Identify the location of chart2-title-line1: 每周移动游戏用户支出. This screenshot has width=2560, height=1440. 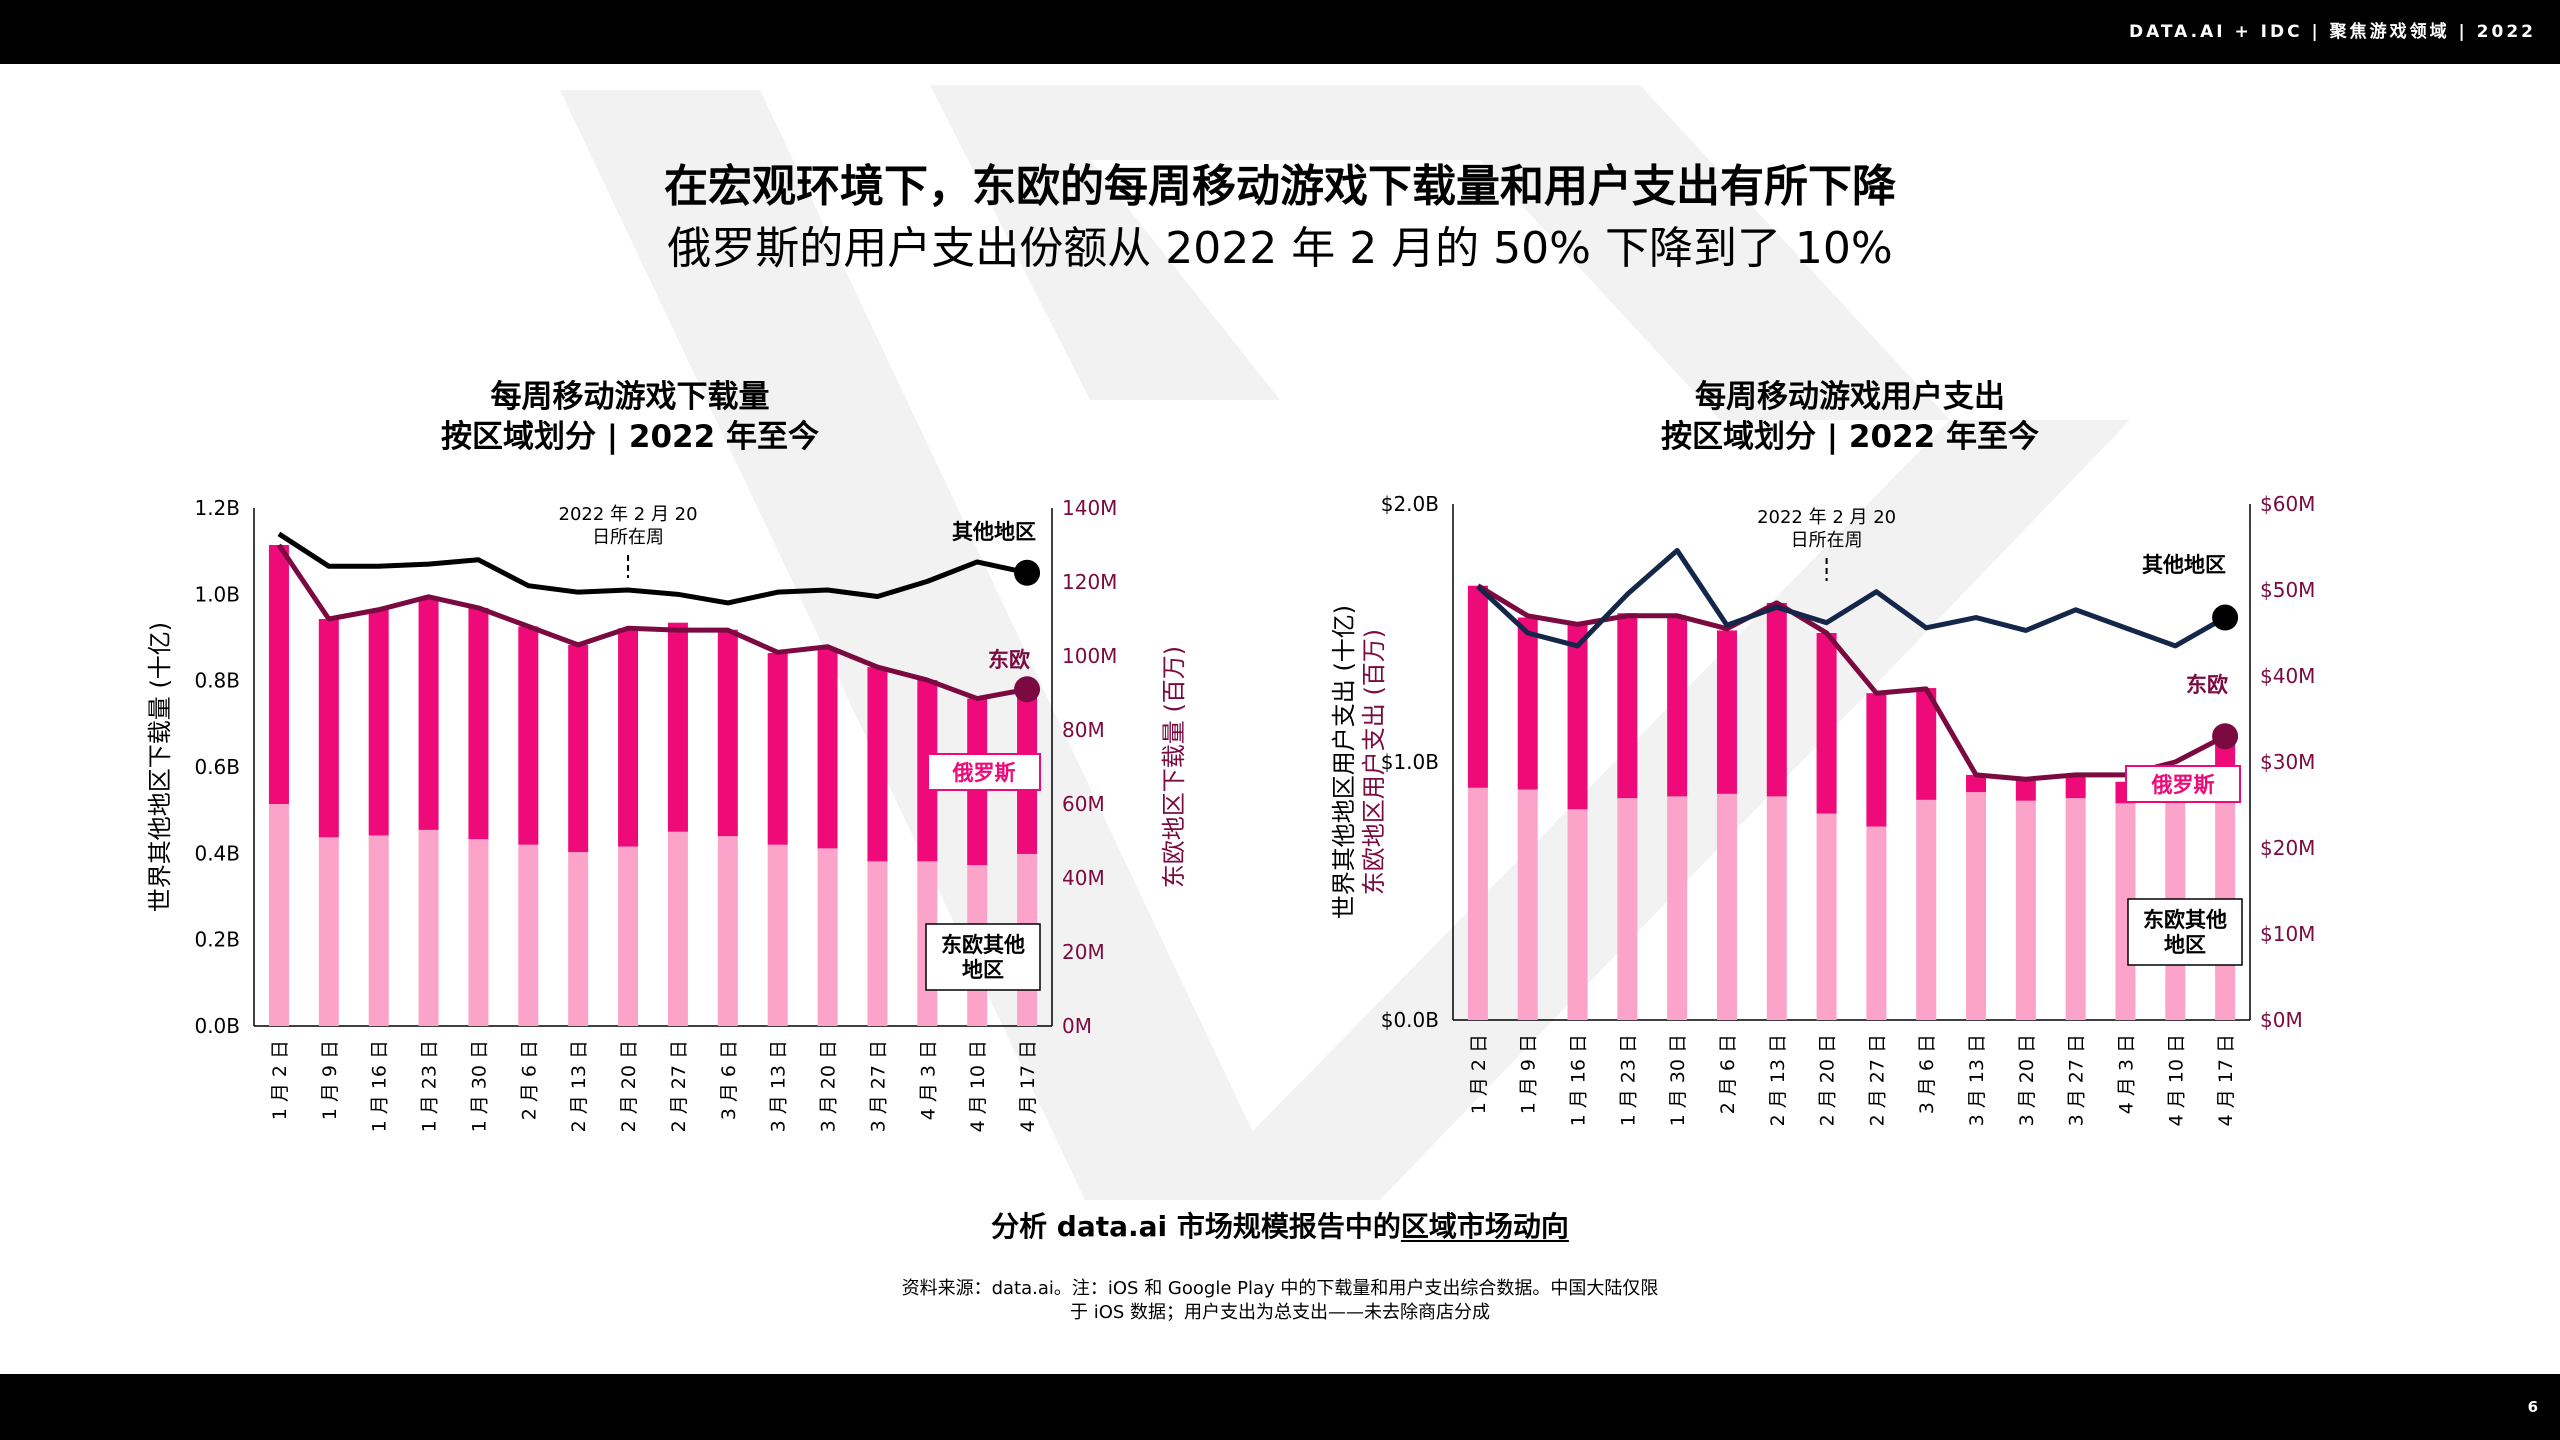
(1850, 397).